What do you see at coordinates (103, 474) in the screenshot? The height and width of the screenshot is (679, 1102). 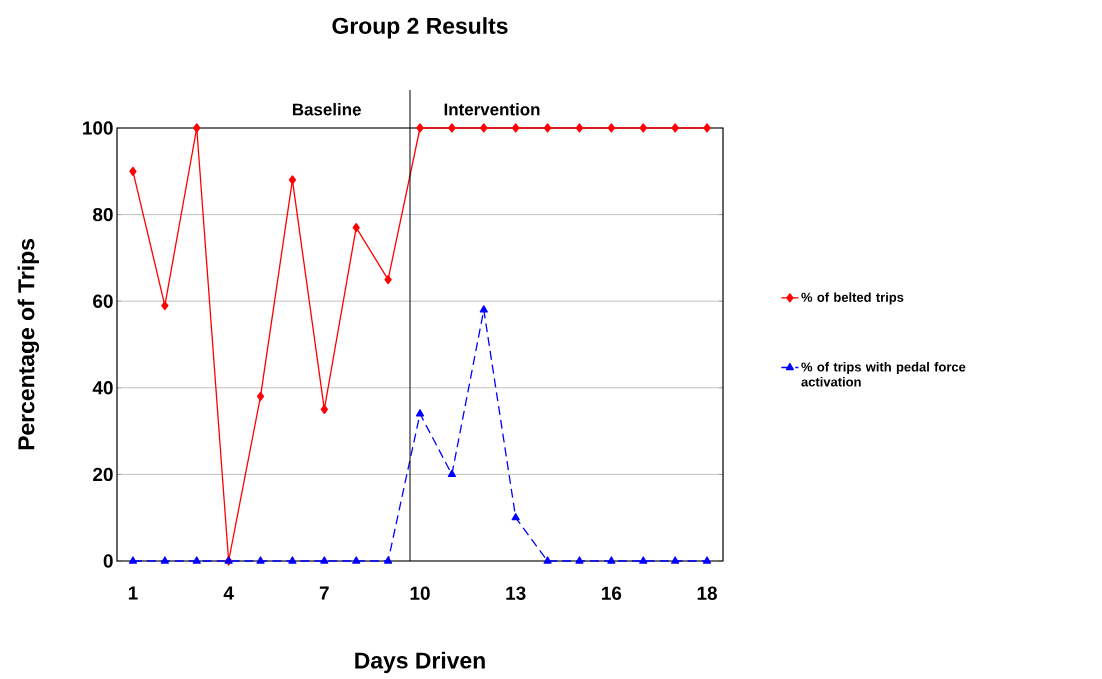 I see `y-tick-label: 20` at bounding box center [103, 474].